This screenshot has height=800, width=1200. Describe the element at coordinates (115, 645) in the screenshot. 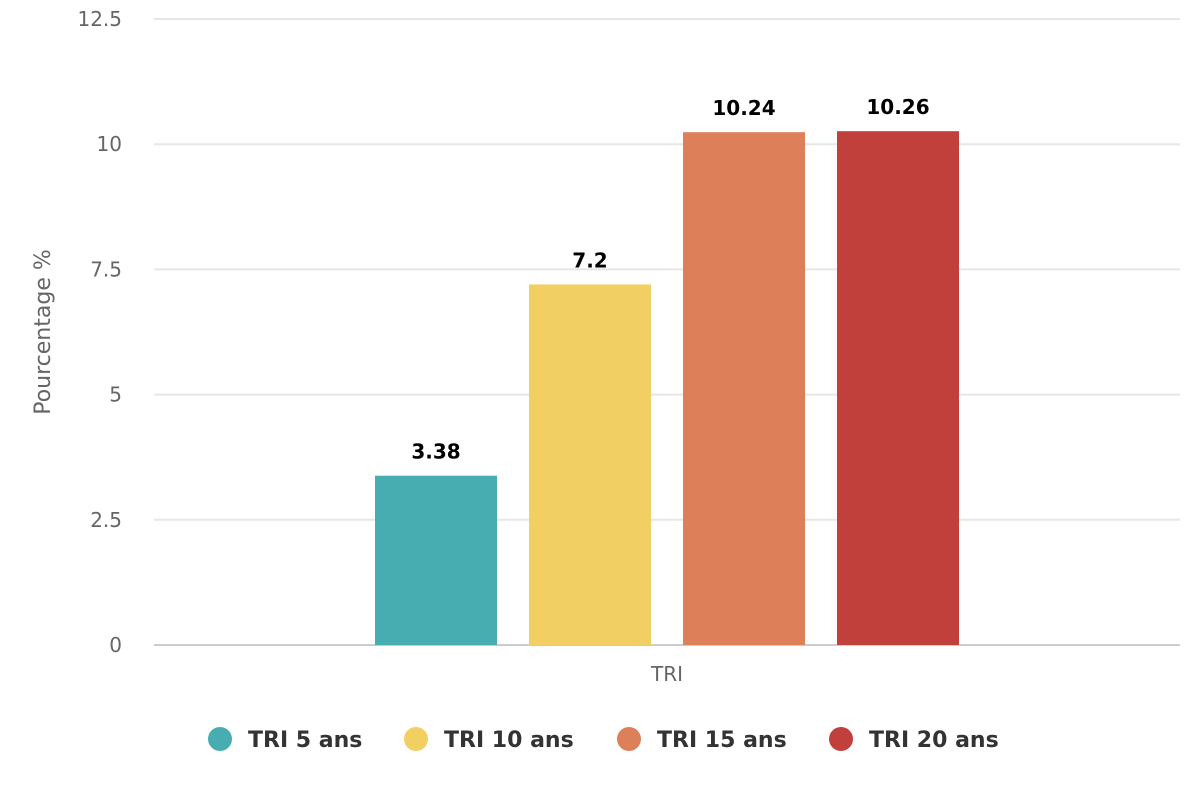

I see `y-tick-label: 0` at that location.